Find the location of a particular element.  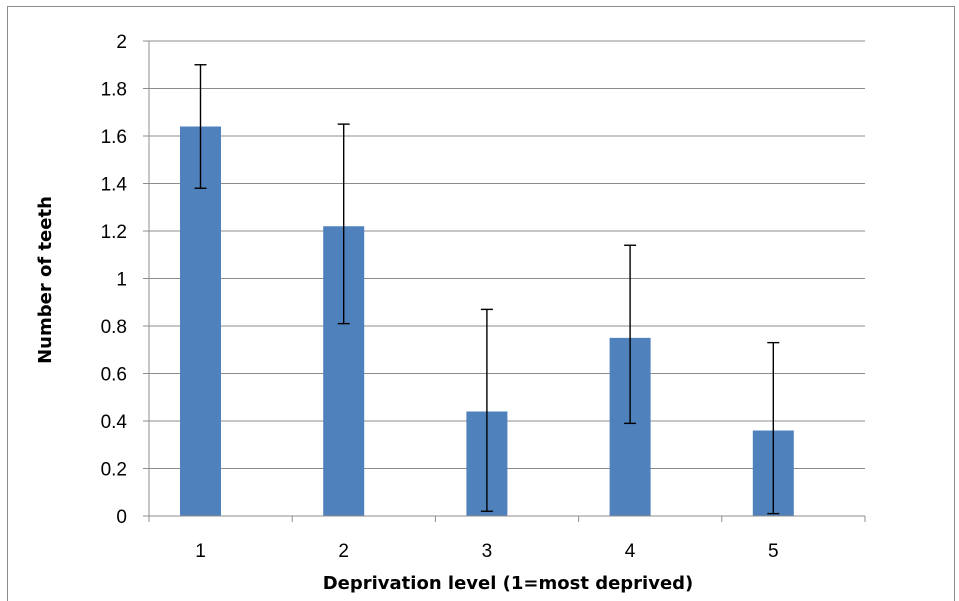

y-axis-title: Number of teeth is located at coordinates (45, 280).